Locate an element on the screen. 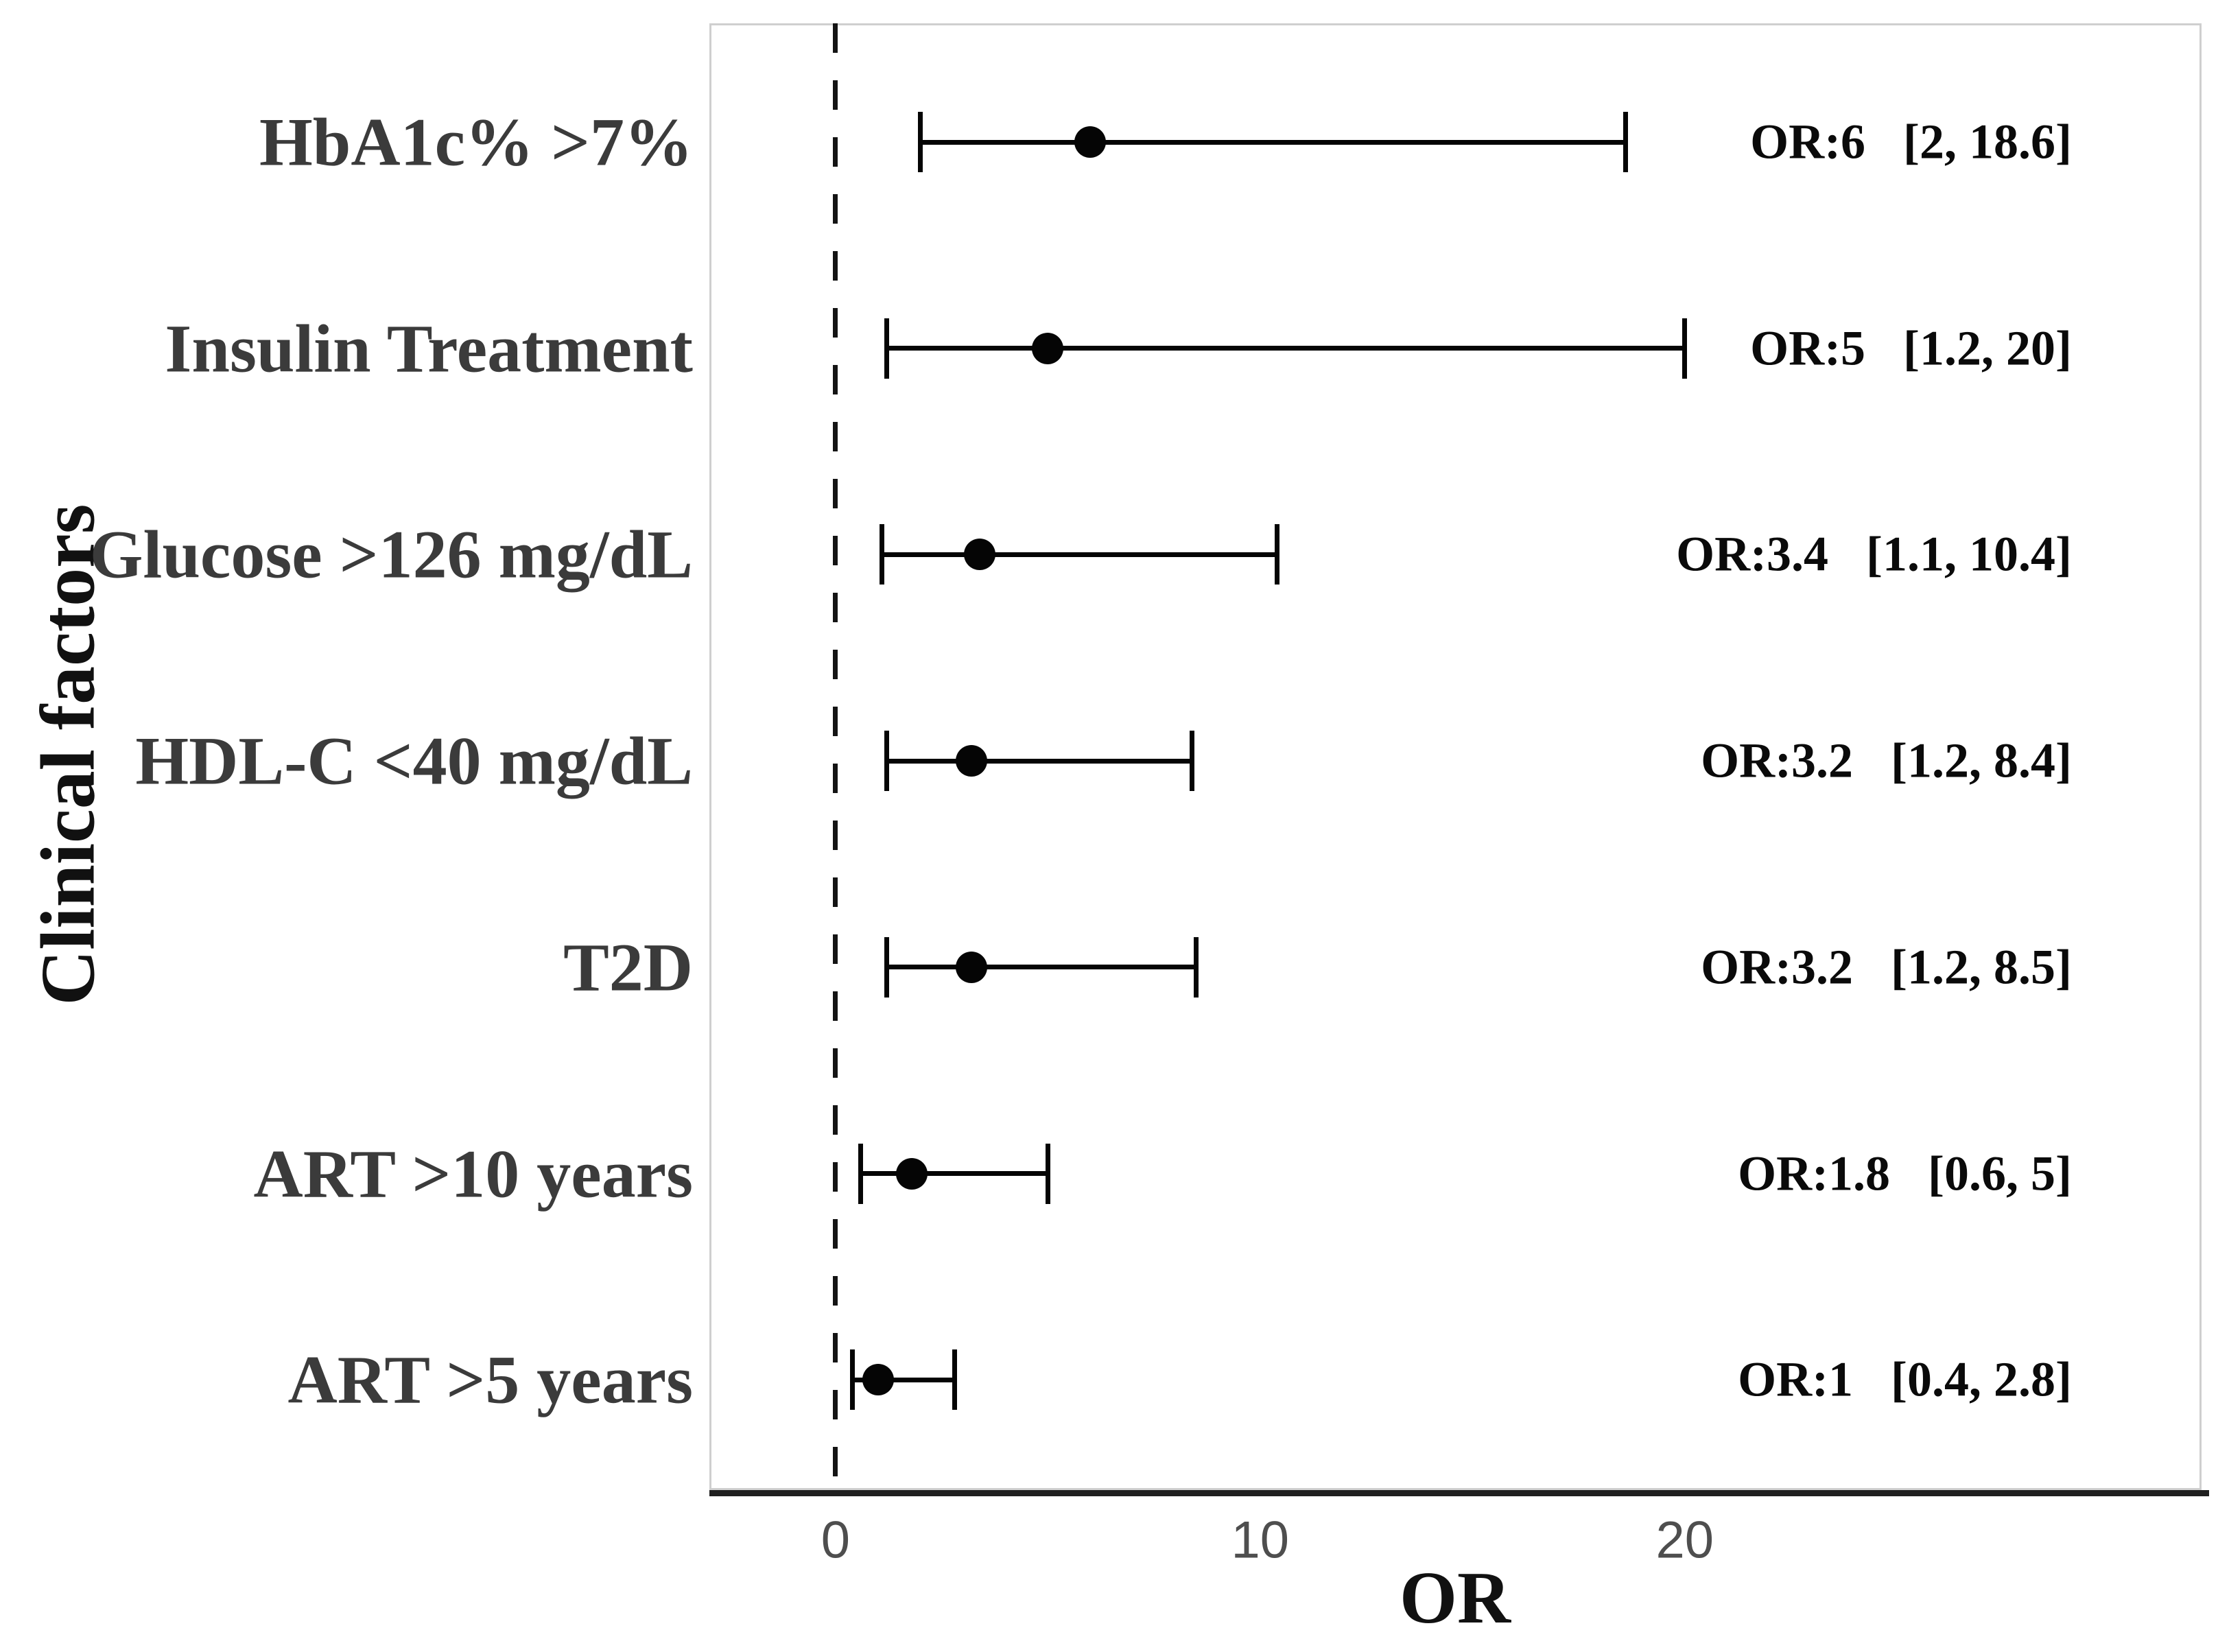 The image size is (2218, 1652). category-label: Glucose >126 mg/dL is located at coordinates (391, 554).